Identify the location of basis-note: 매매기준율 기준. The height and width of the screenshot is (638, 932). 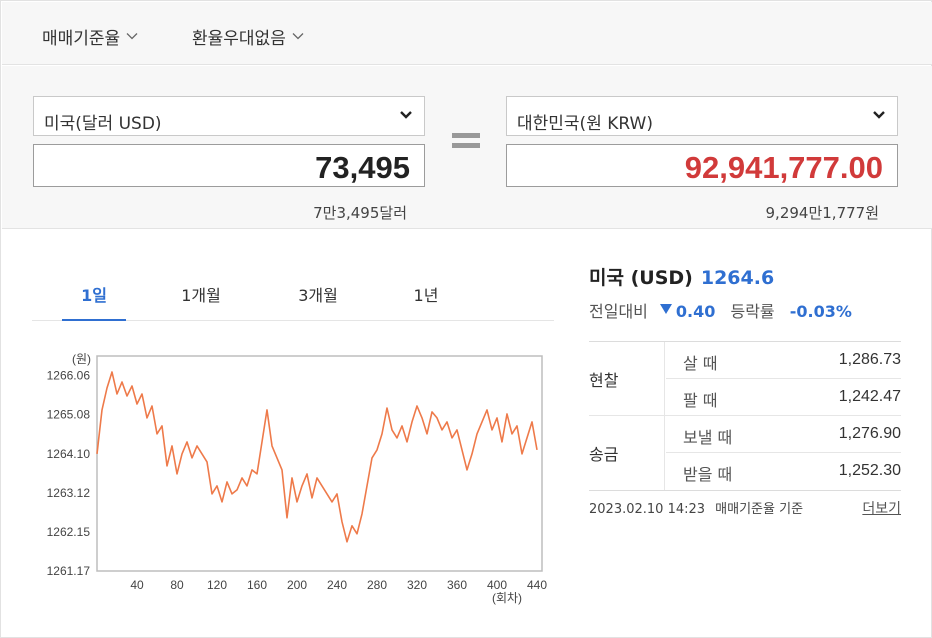
(759, 509).